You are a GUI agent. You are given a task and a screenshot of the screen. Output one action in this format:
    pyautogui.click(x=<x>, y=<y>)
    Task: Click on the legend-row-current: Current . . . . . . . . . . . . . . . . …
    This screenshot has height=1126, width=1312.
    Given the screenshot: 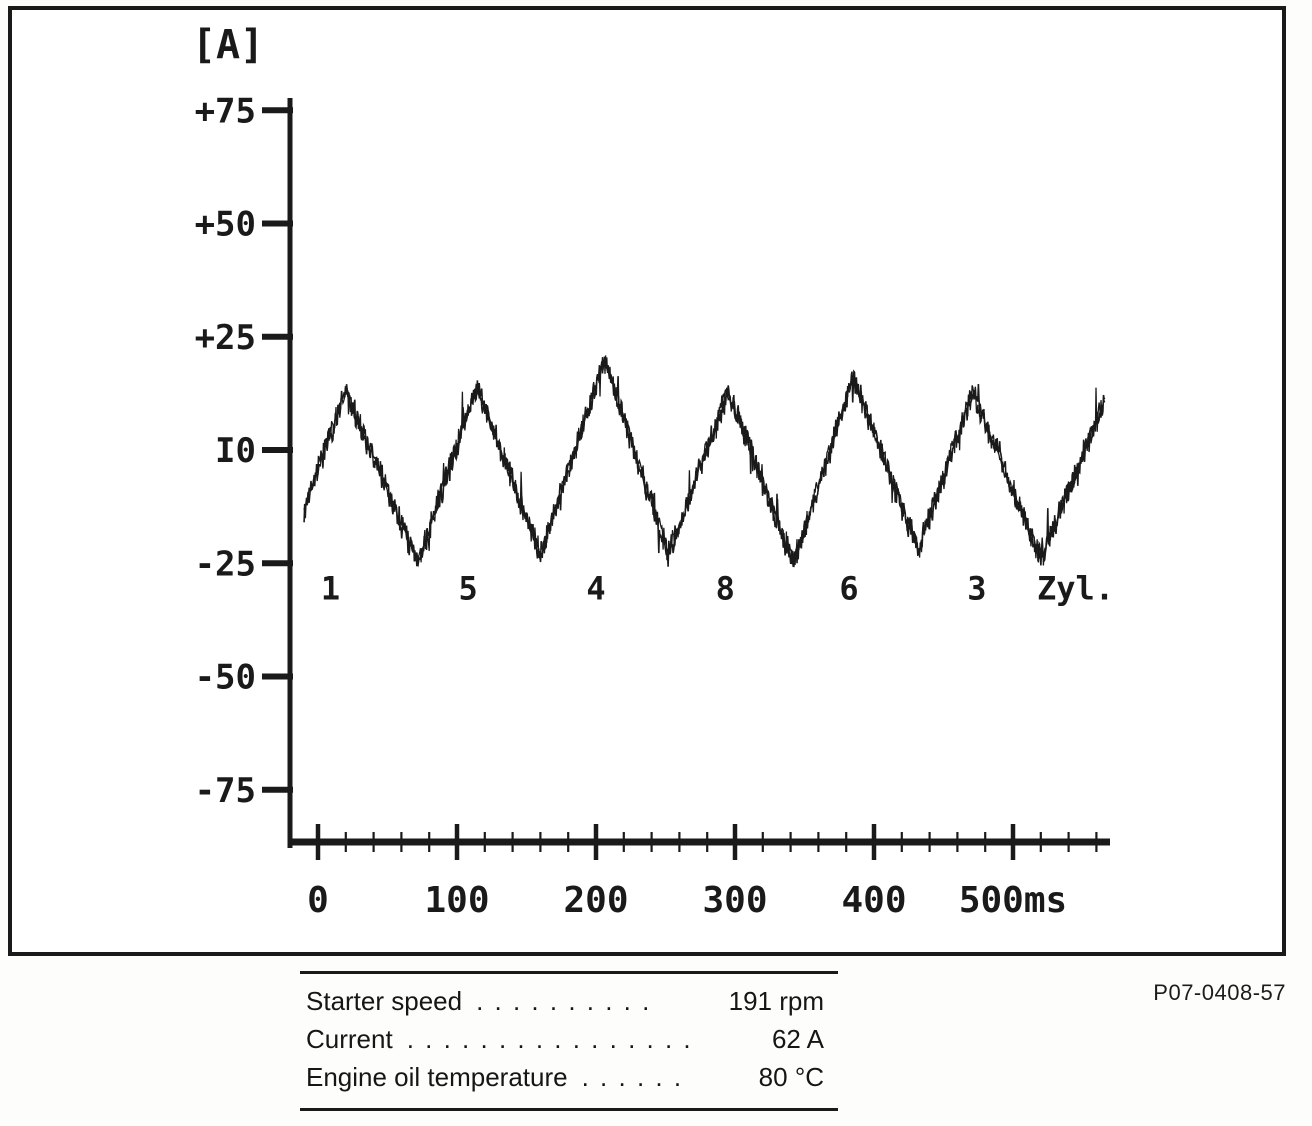 What is the action you would take?
    pyautogui.click(x=565, y=1039)
    